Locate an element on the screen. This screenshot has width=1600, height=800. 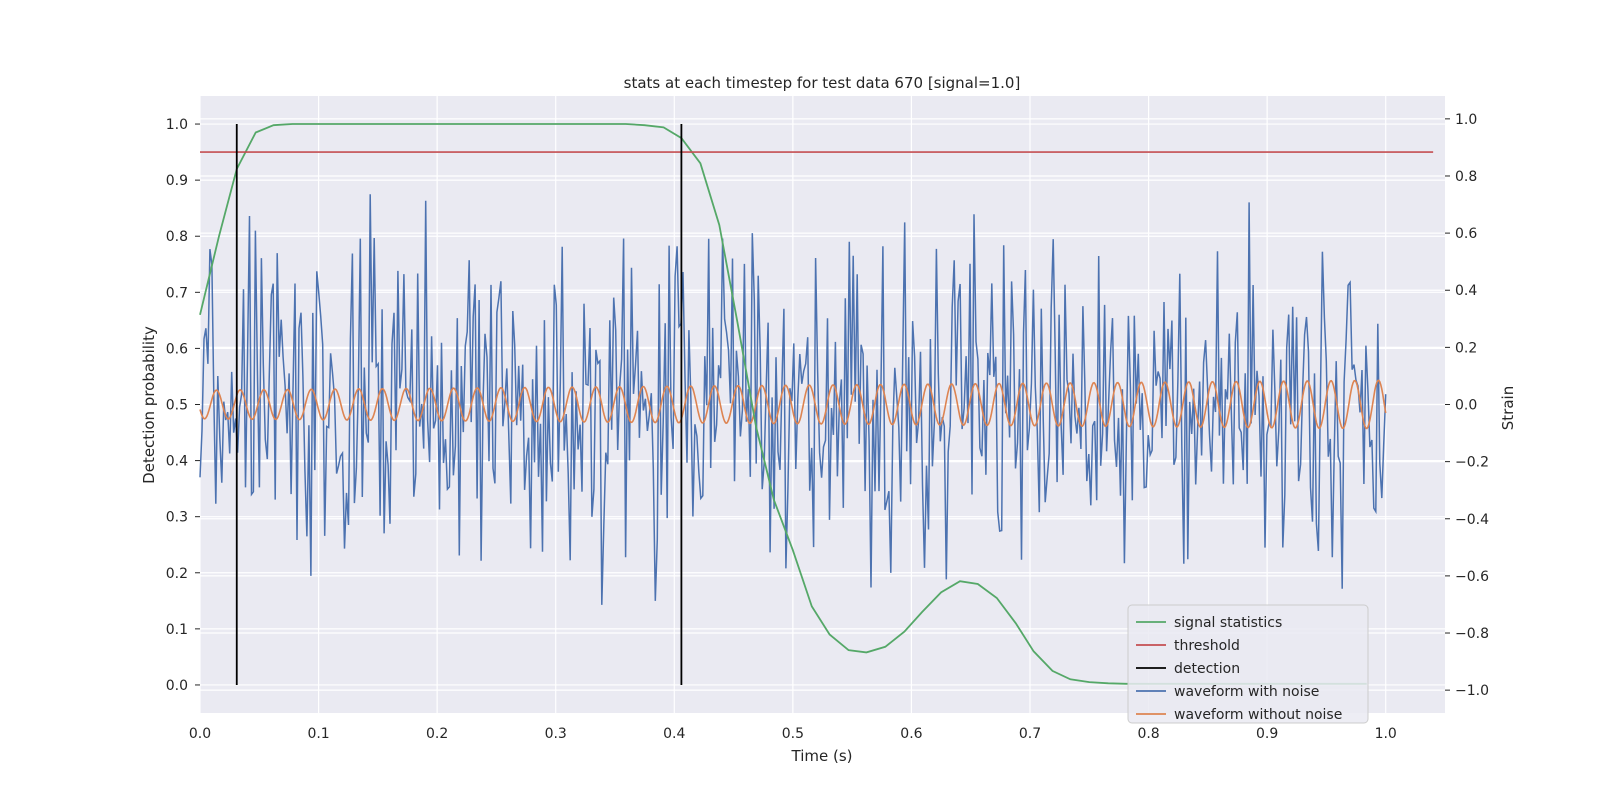
y-left-tick-label: 0.0 is located at coordinates (177, 686).